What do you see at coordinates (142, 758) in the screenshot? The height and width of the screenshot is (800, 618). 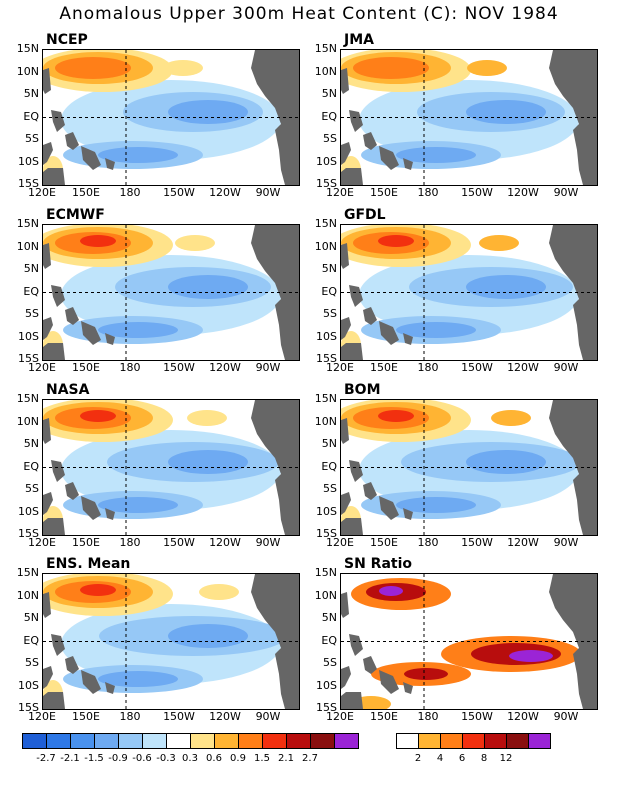 I see `colorbar-tick-label: -0.6` at bounding box center [142, 758].